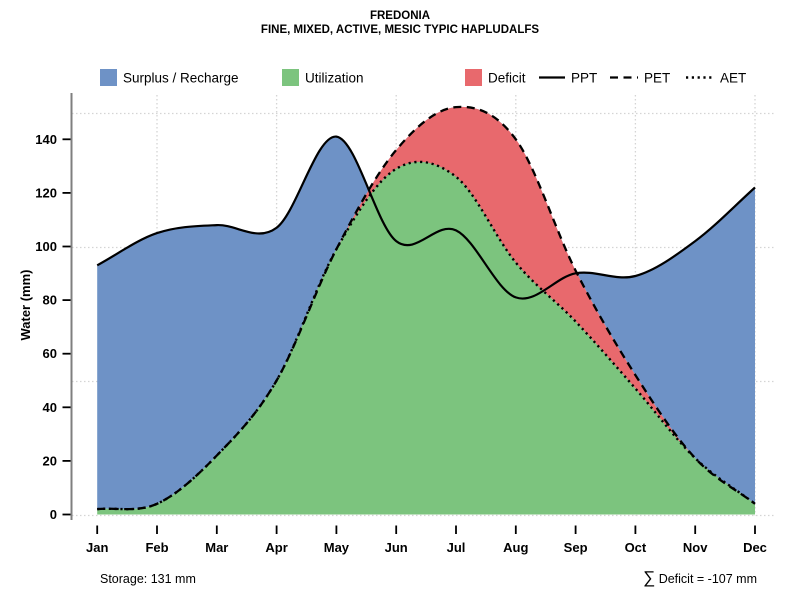  What do you see at coordinates (396, 547) in the screenshot?
I see `x-tick-label: Jun` at bounding box center [396, 547].